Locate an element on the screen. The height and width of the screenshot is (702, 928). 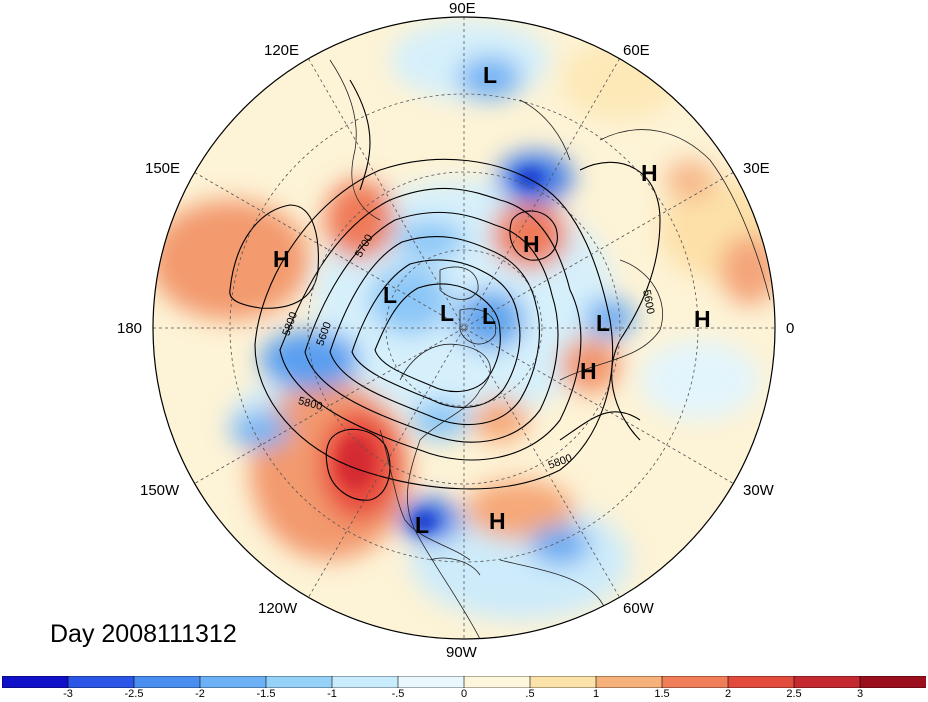
colorbar-tick-label: -2.5 is located at coordinates (134, 694).